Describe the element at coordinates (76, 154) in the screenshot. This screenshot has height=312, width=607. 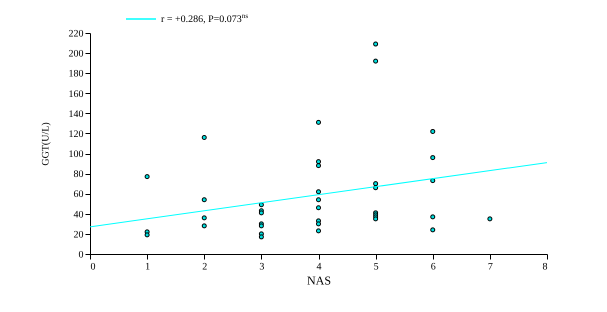
I see `y-tick-label: 100` at that location.